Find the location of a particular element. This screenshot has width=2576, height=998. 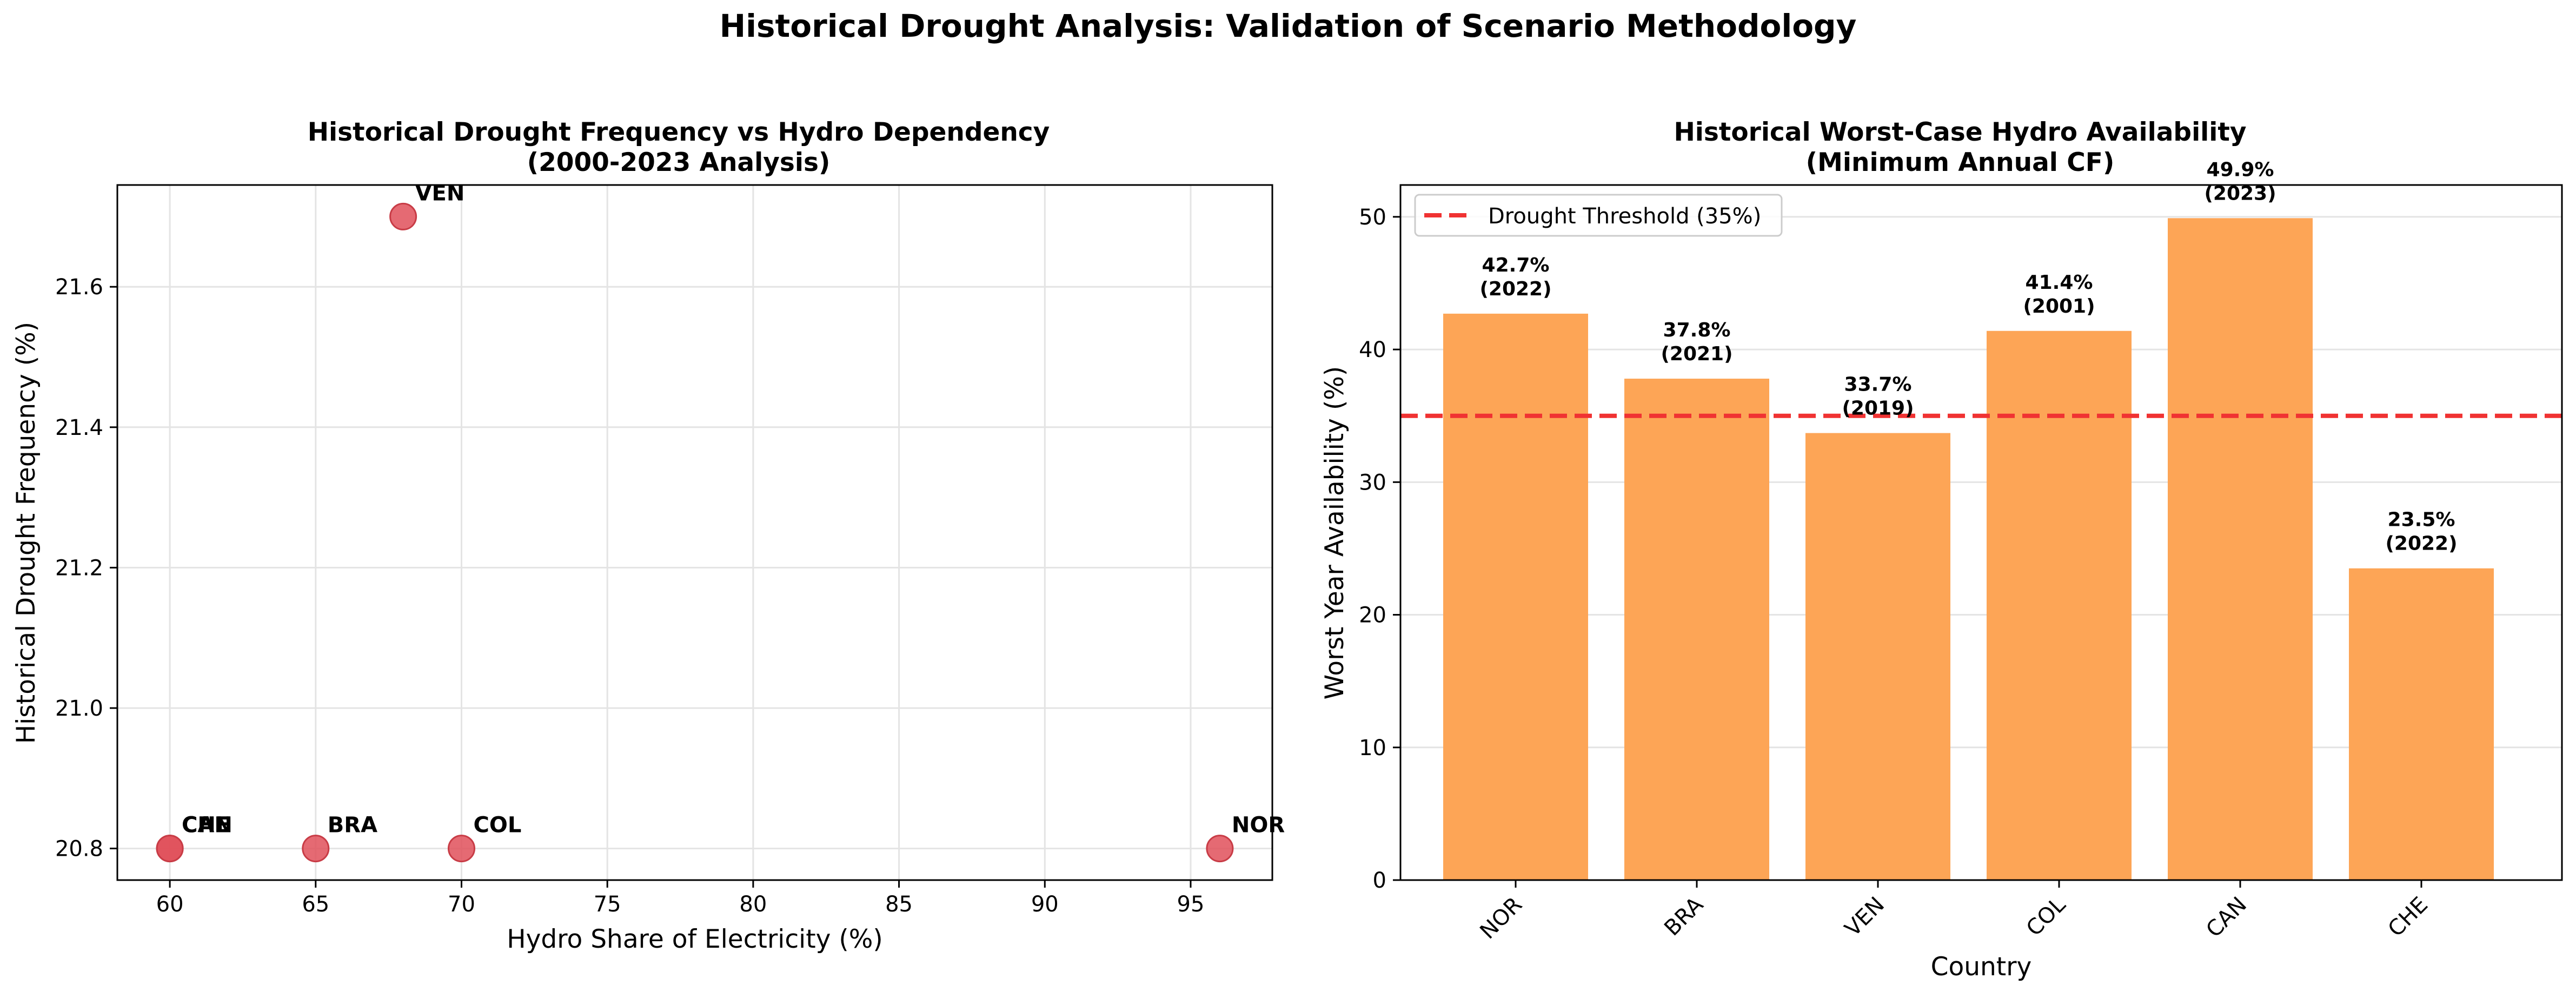

legend-threshold-label: Drought Threshold (35%) is located at coordinates (1624, 216).